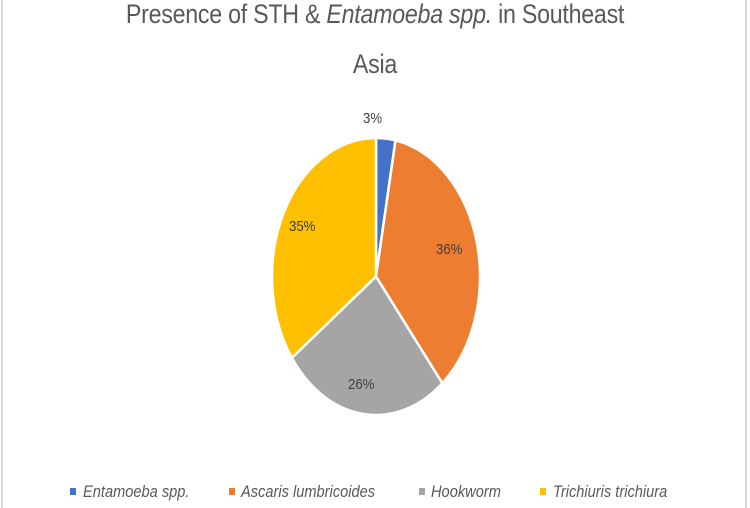 This screenshot has width=750, height=508. Describe the element at coordinates (449, 249) in the screenshot. I see `data-label-ascaris: 36%` at that location.